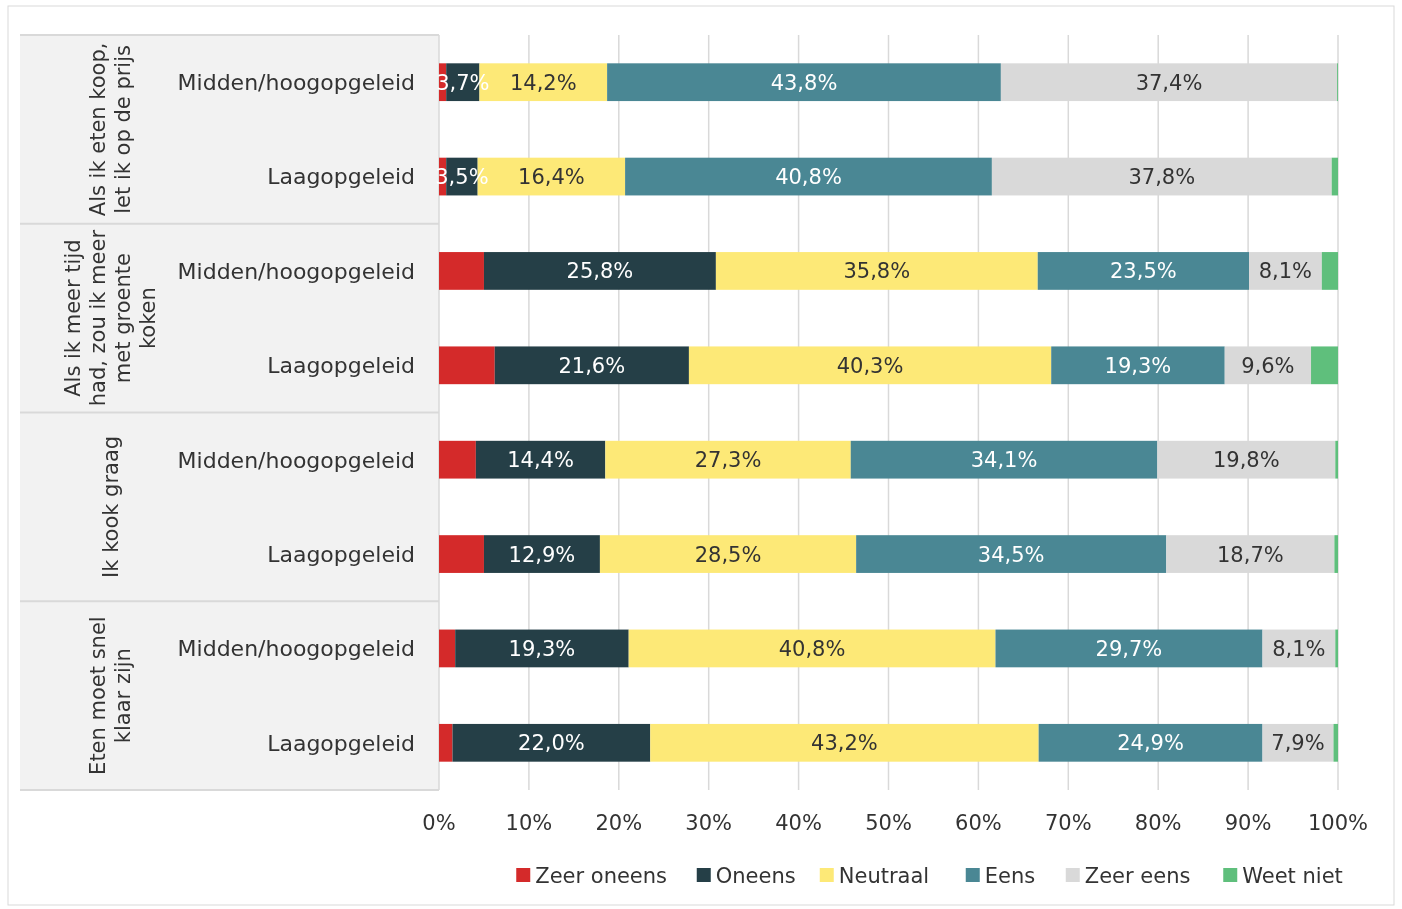 Image resolution: width=1402 pixels, height=909 pixels. What do you see at coordinates (798, 822) in the screenshot?
I see `x-tick-label: 40%` at bounding box center [798, 822].